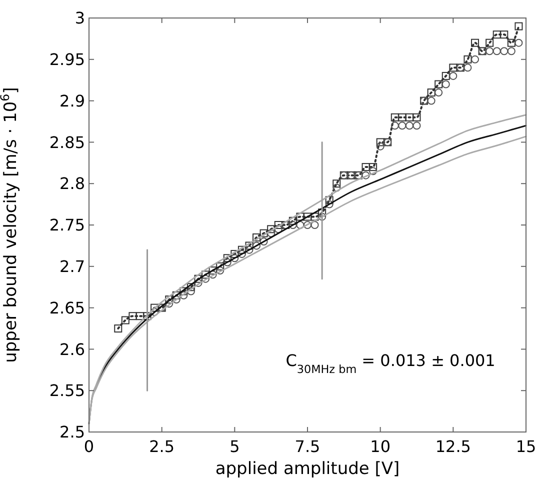 This screenshot has height=484, width=546. Describe the element at coordinates (235, 446) in the screenshot. I see `x-tick-label: 5` at that location.